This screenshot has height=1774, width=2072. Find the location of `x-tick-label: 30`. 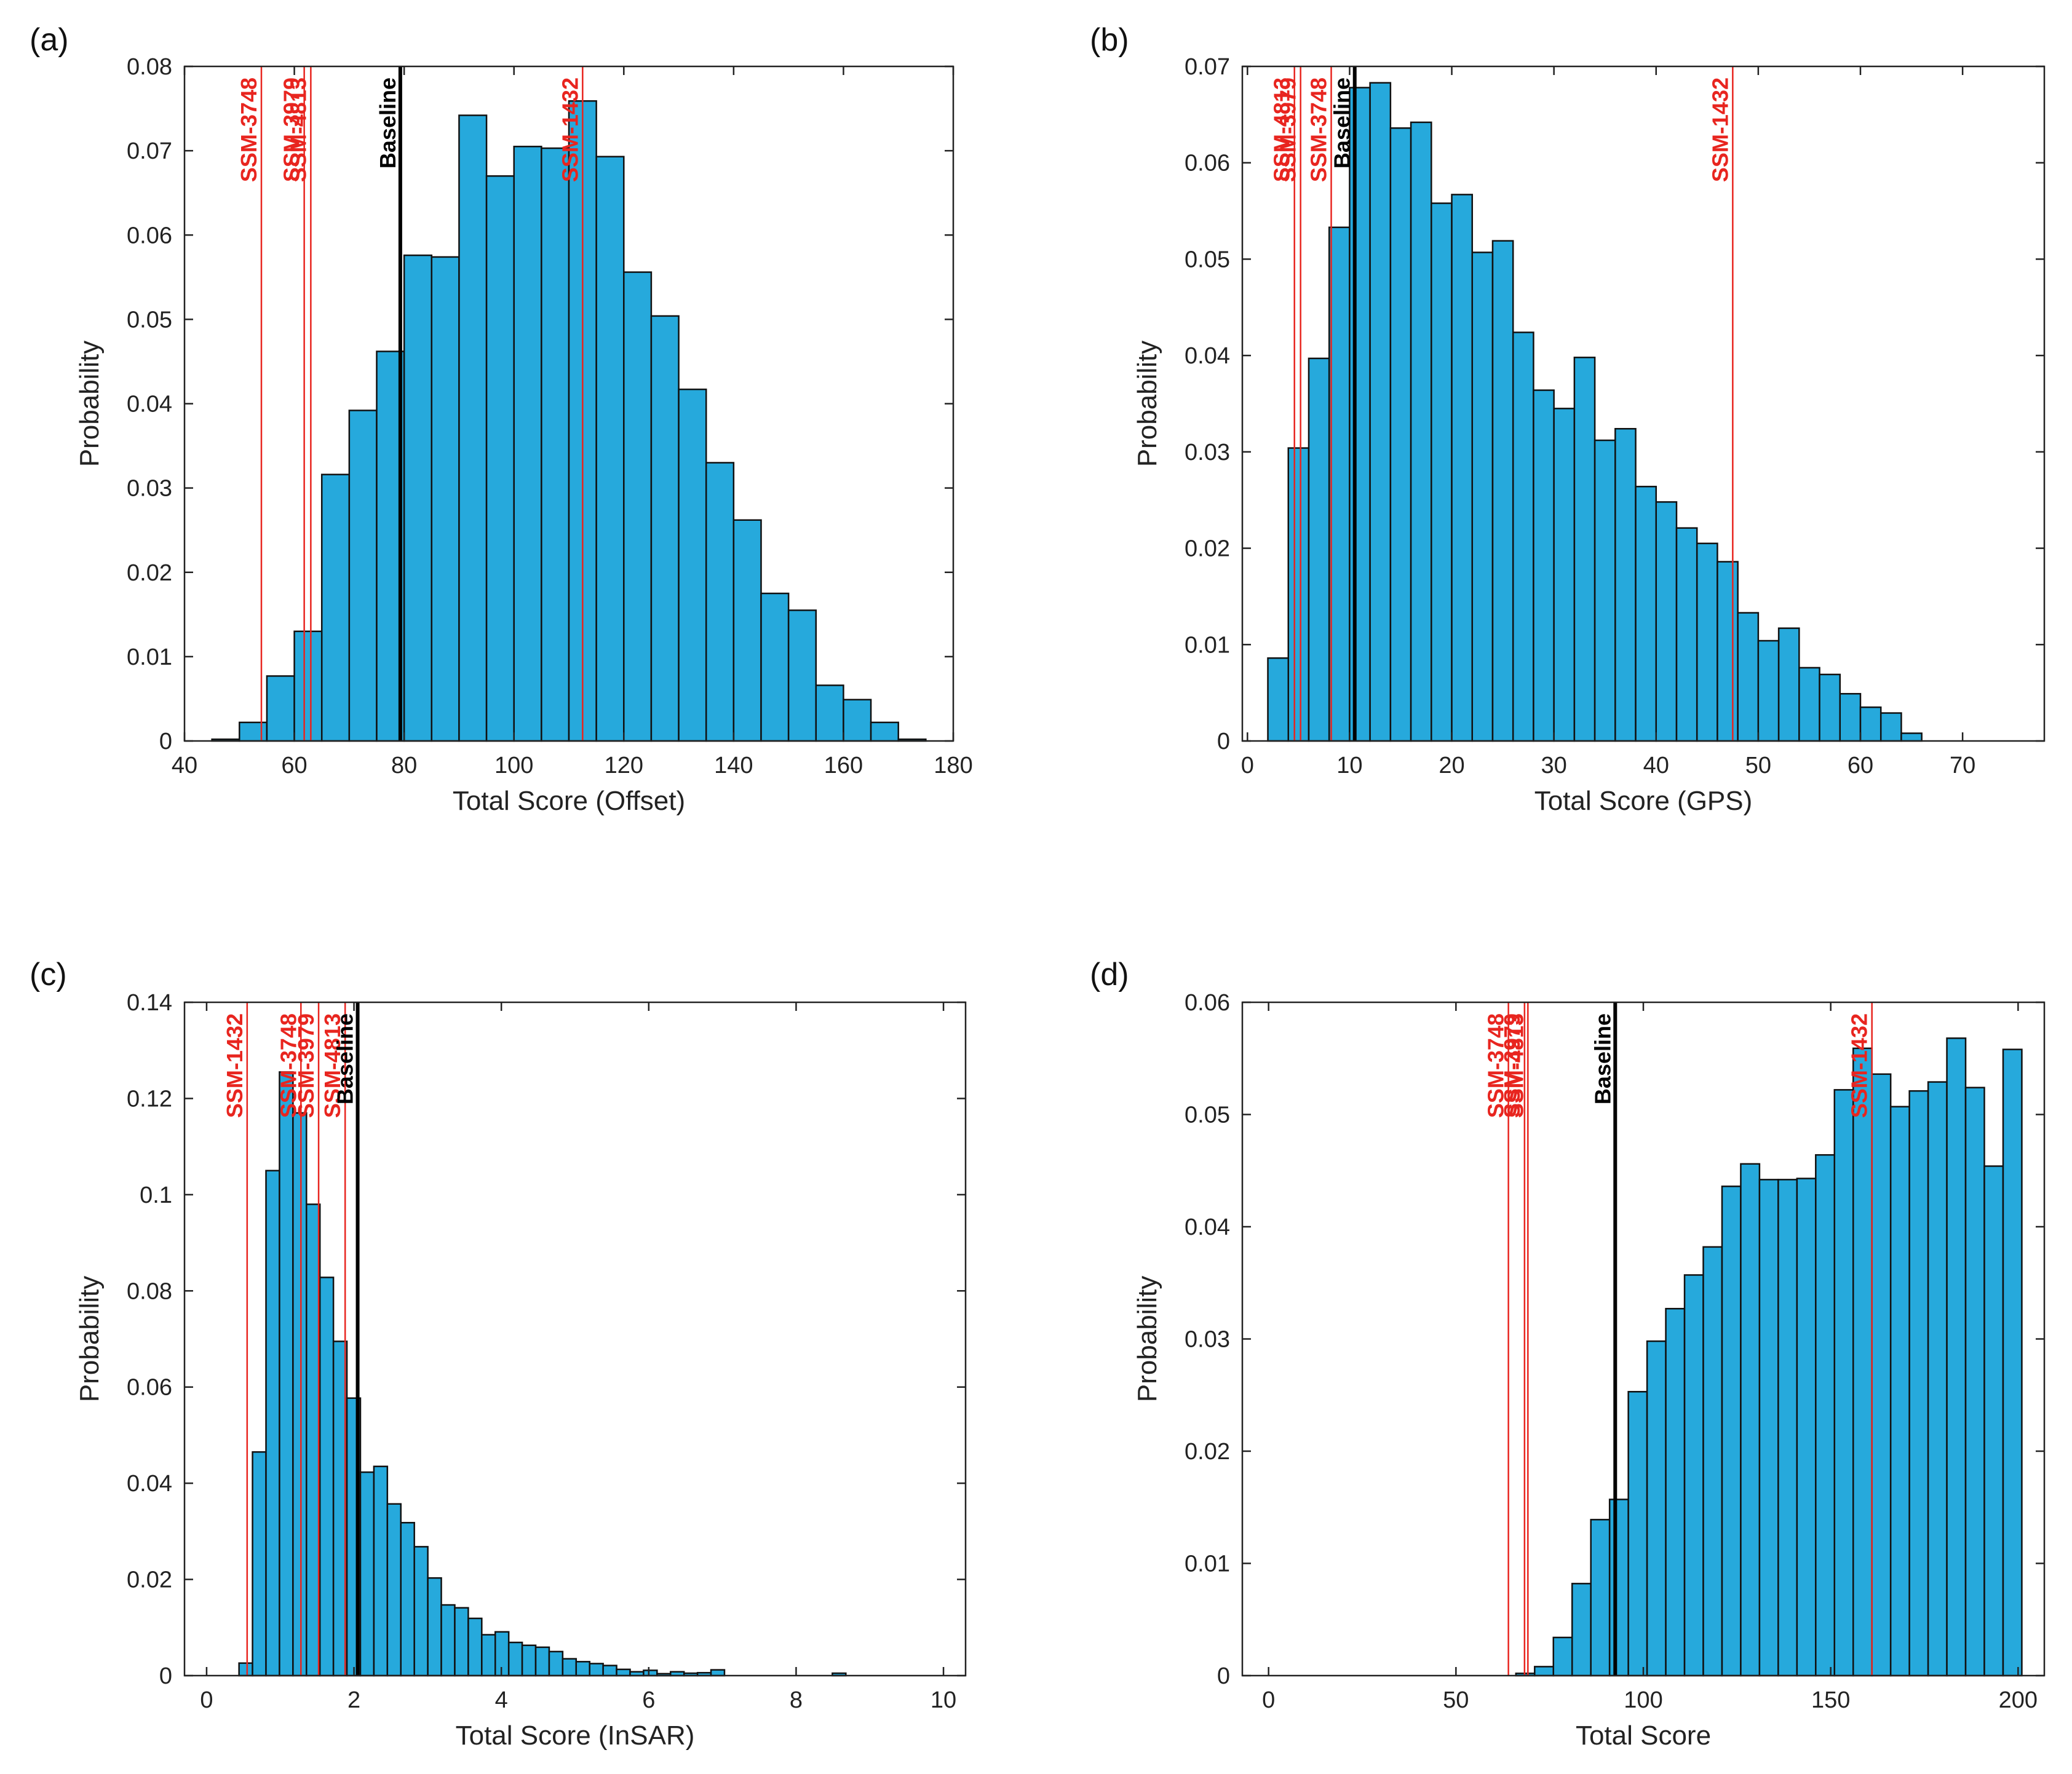

x-tick-label: 30 is located at coordinates (1554, 765).